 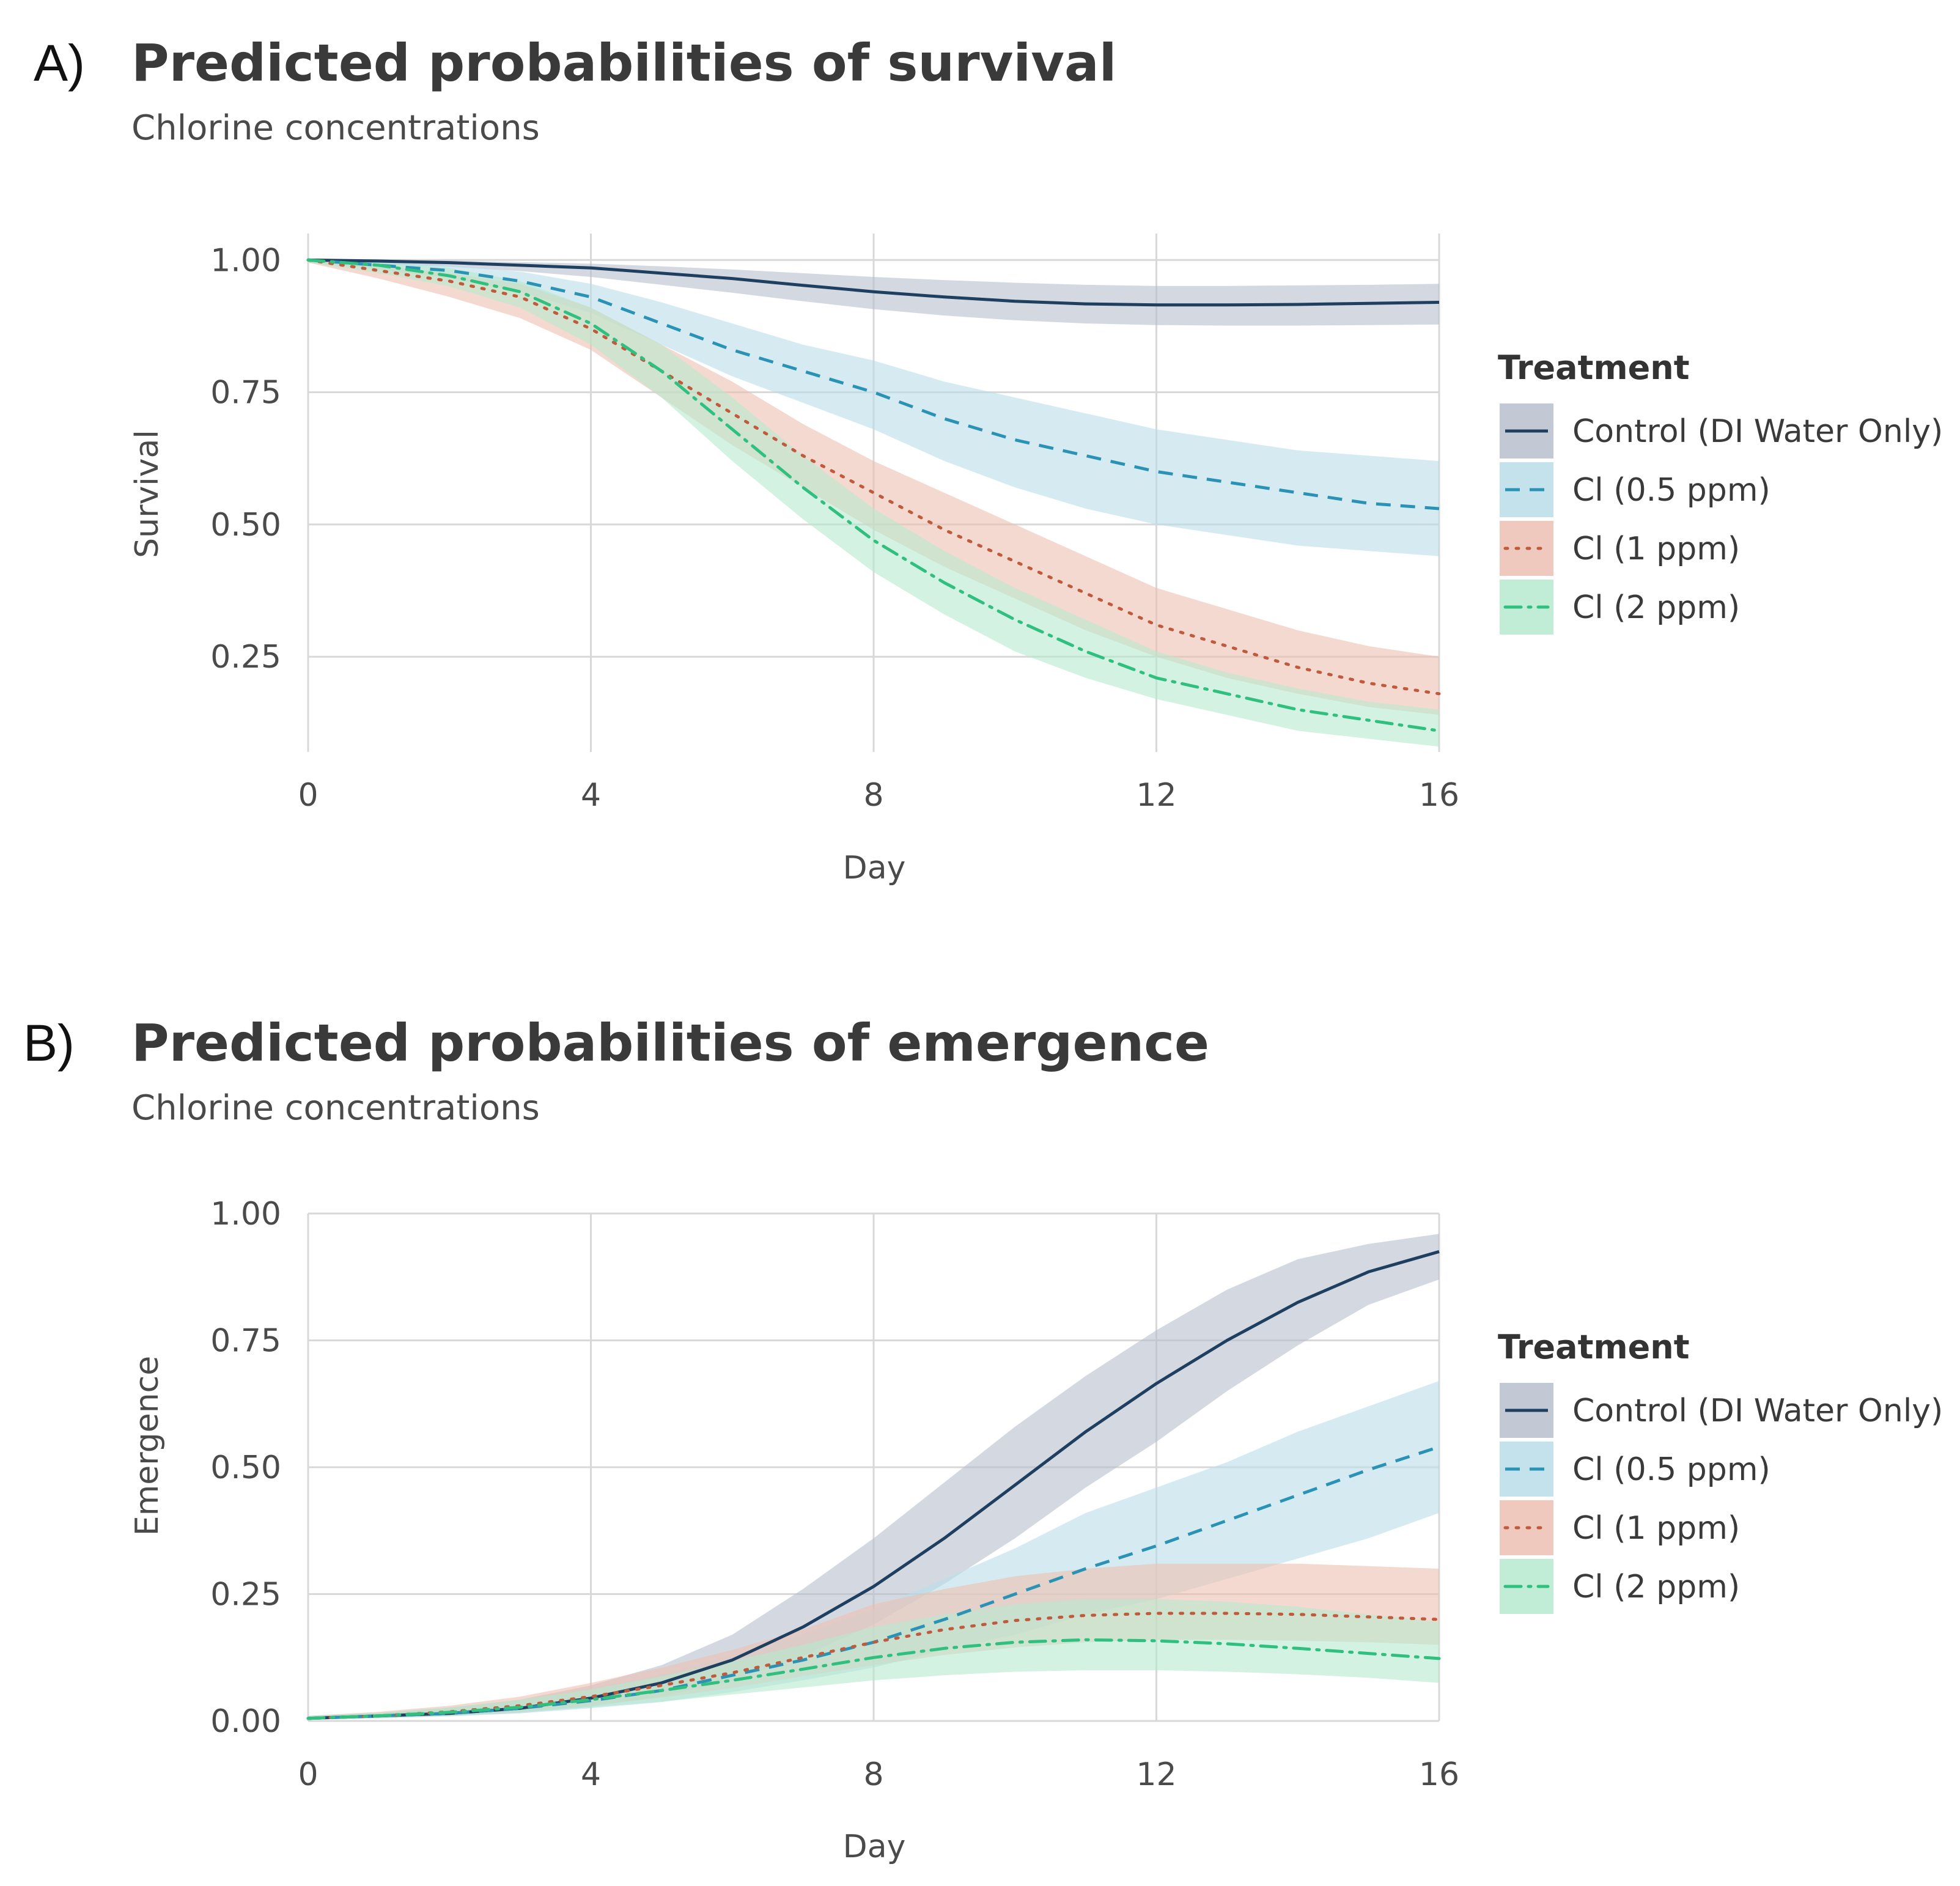 What do you see at coordinates (335, 1108) in the screenshot?
I see `panel-b-subtitle: Chlorine concentrations` at bounding box center [335, 1108].